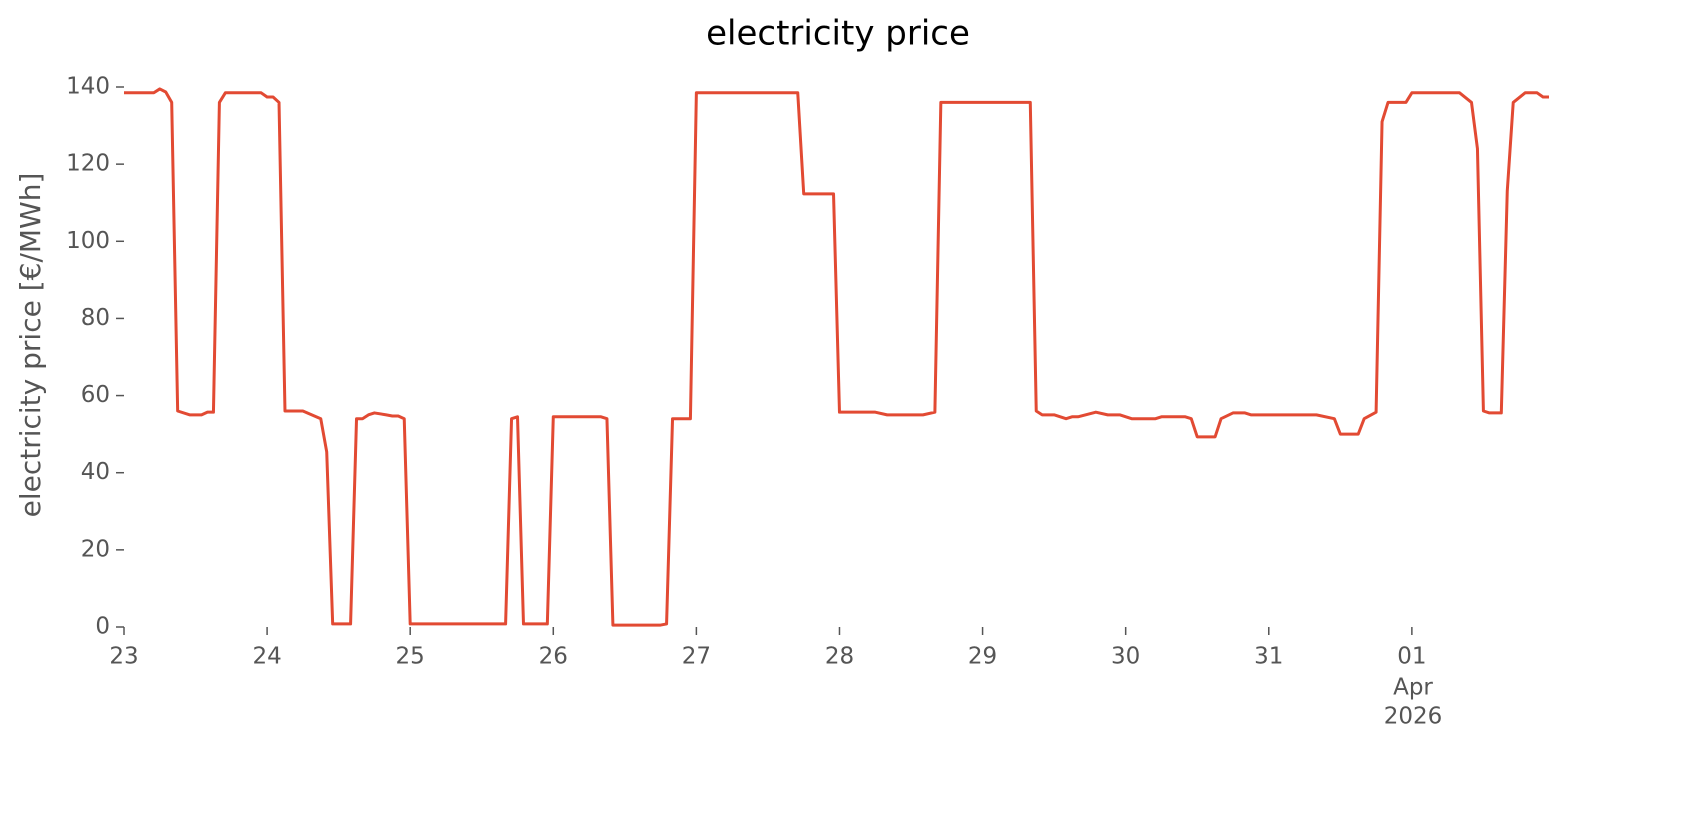  What do you see at coordinates (88, 87) in the screenshot?
I see `y-tick-label: 140` at bounding box center [88, 87].